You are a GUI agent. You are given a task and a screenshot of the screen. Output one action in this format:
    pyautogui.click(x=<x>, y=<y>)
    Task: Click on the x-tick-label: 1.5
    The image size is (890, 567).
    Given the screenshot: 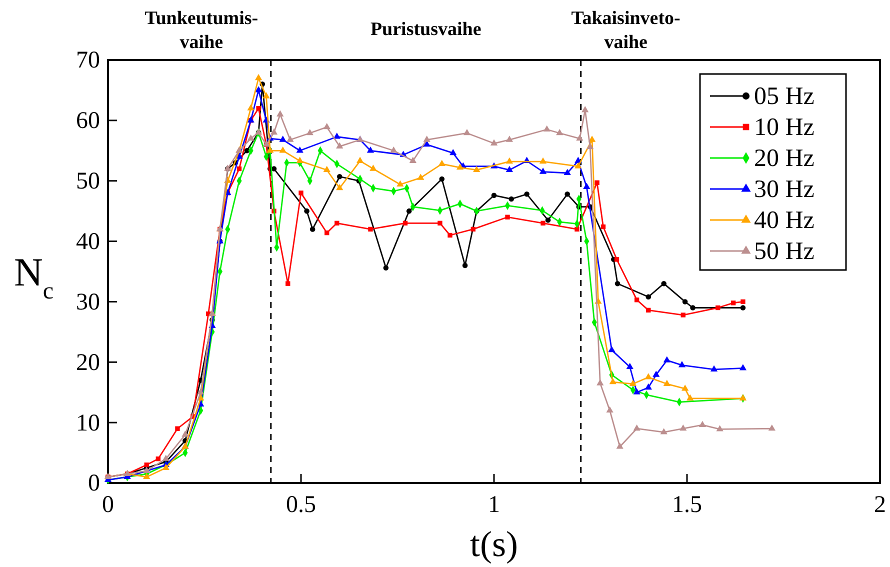 What is the action you would take?
    pyautogui.click(x=687, y=505)
    